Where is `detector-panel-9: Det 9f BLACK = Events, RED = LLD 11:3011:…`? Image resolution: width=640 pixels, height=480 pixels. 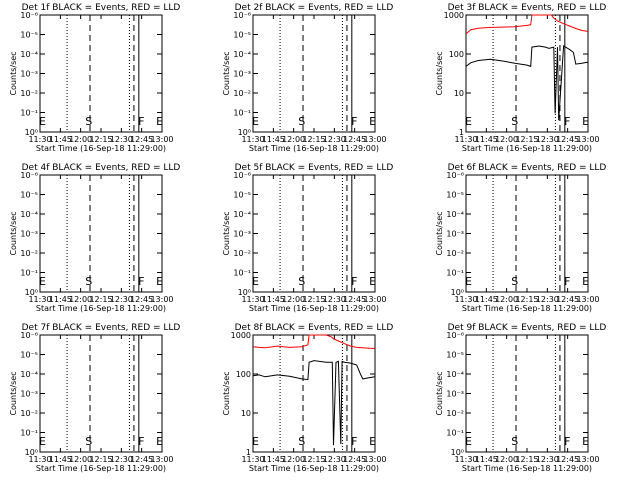 detector-panel-9: Det 9f BLACK = Events, RED = LLD 11:3011:… is located at coordinates (520, 398).